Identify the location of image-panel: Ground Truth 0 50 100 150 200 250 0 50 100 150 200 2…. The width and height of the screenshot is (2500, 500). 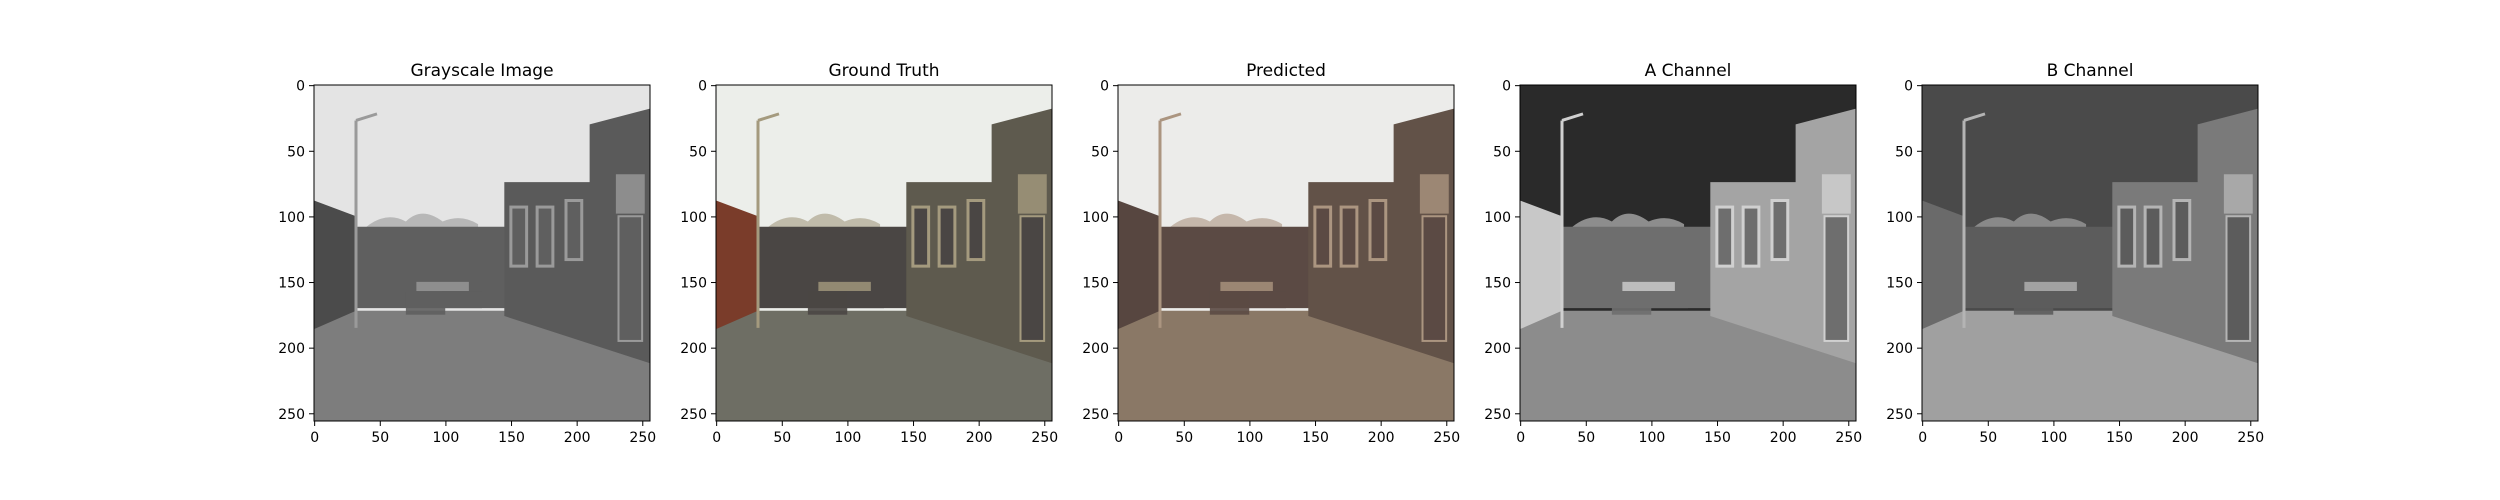
(869, 253).